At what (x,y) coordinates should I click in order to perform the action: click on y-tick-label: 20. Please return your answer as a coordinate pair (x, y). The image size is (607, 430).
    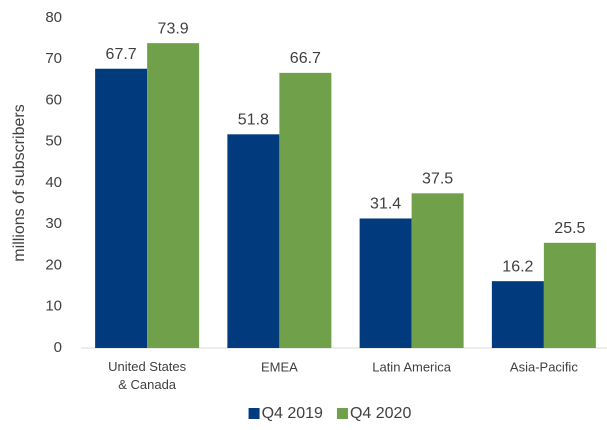
    Looking at the image, I should click on (53, 264).